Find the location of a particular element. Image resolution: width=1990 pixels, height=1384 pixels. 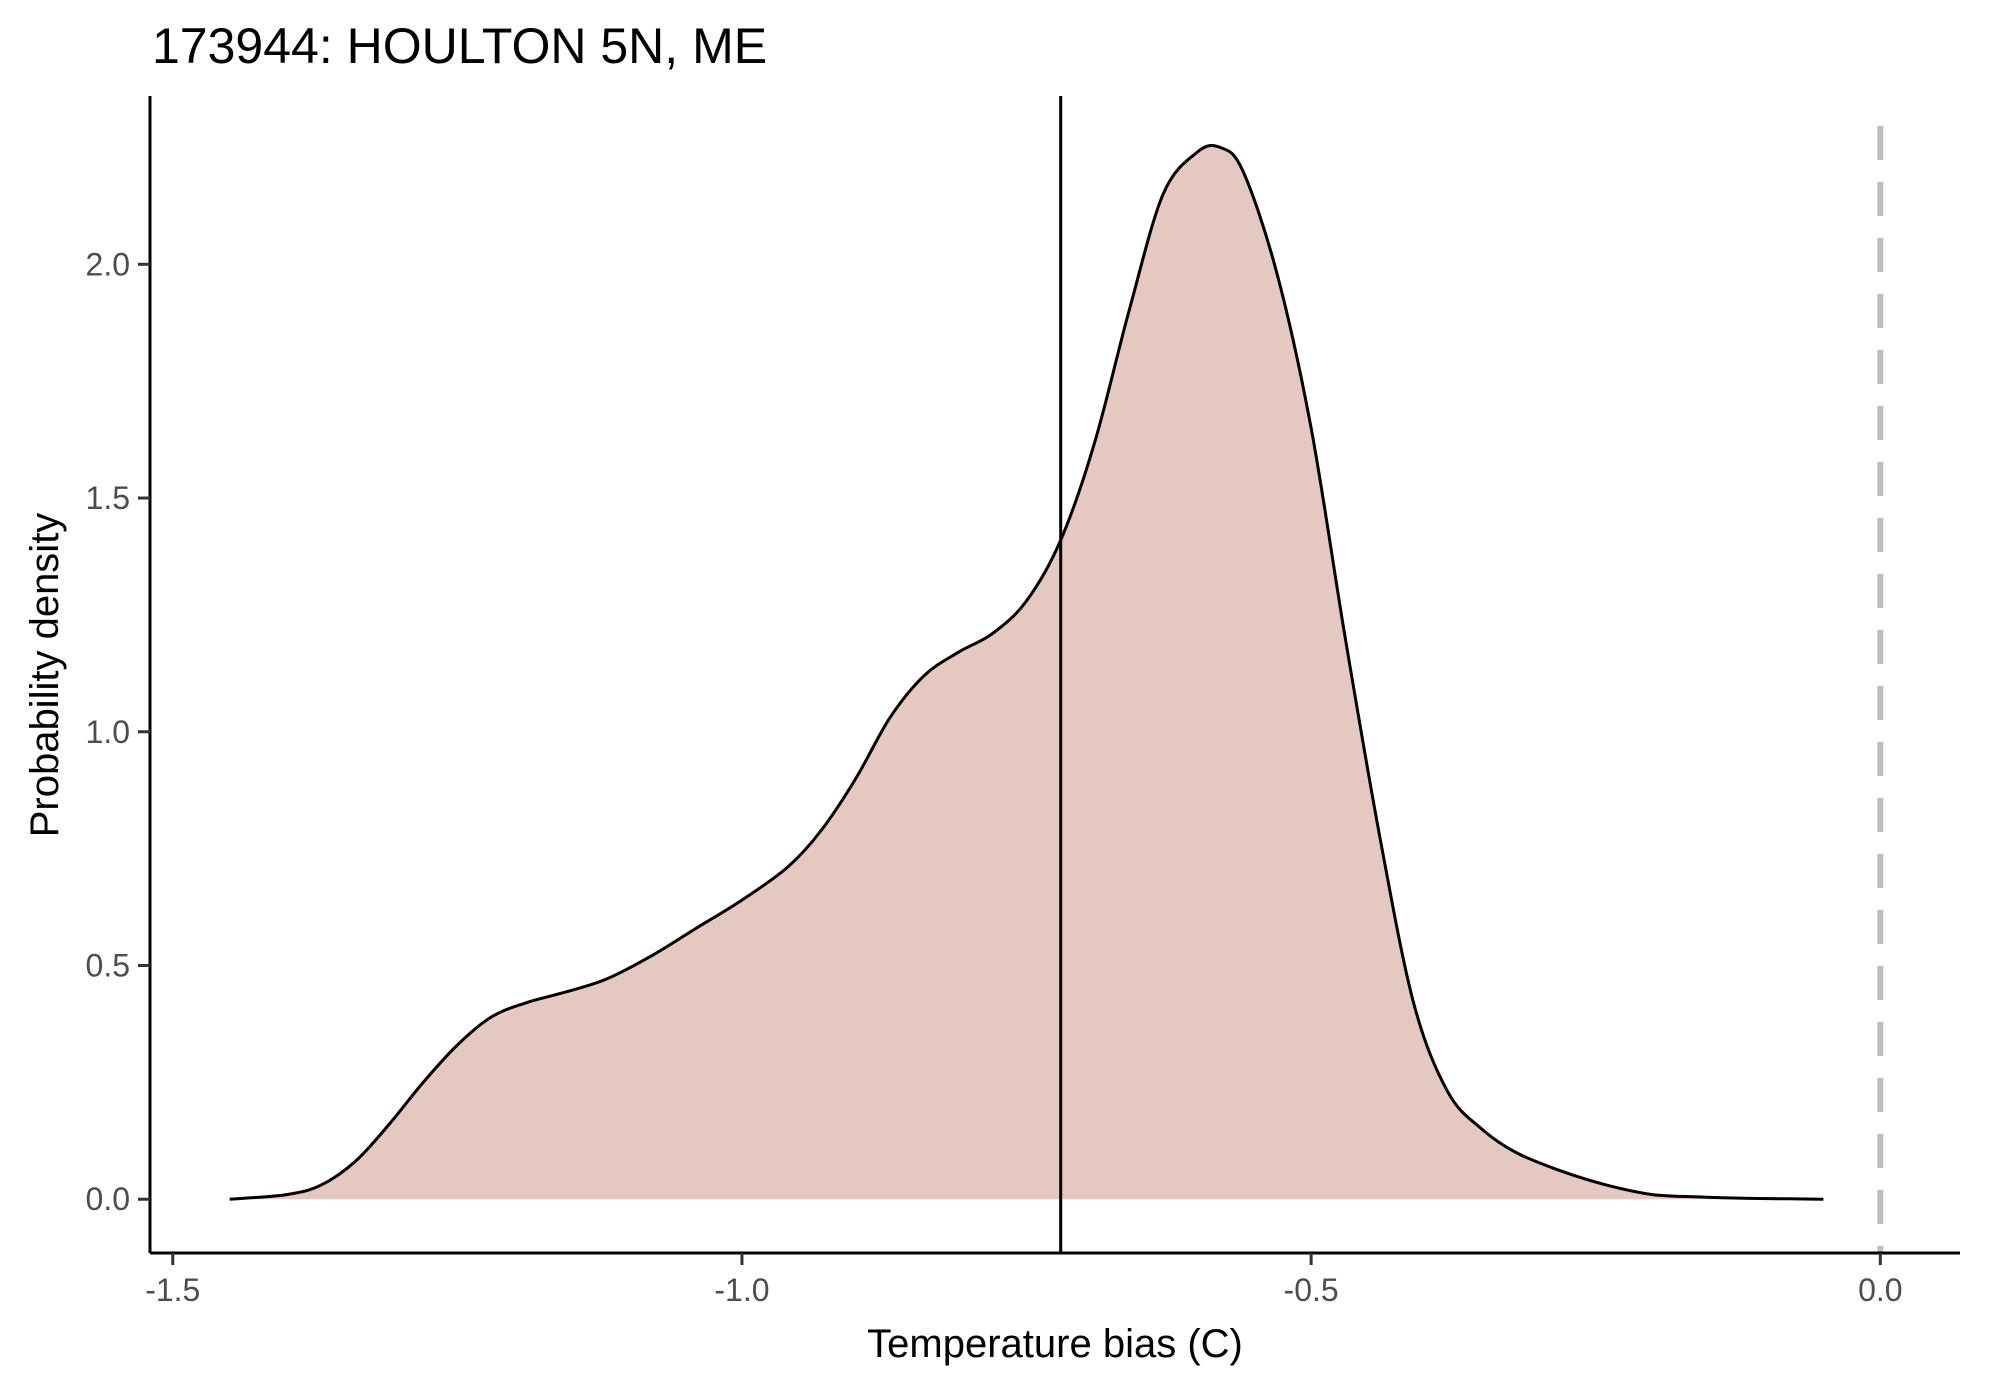

y-tick-label: 0.0 is located at coordinates (108, 1199).